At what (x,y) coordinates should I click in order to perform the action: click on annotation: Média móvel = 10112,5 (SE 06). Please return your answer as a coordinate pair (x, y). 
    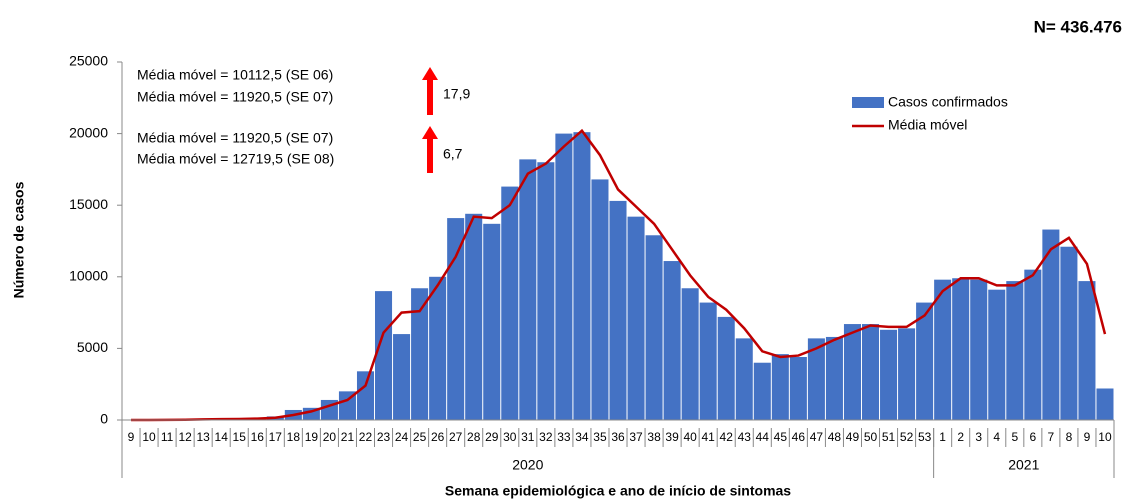
    Looking at the image, I should click on (235, 75).